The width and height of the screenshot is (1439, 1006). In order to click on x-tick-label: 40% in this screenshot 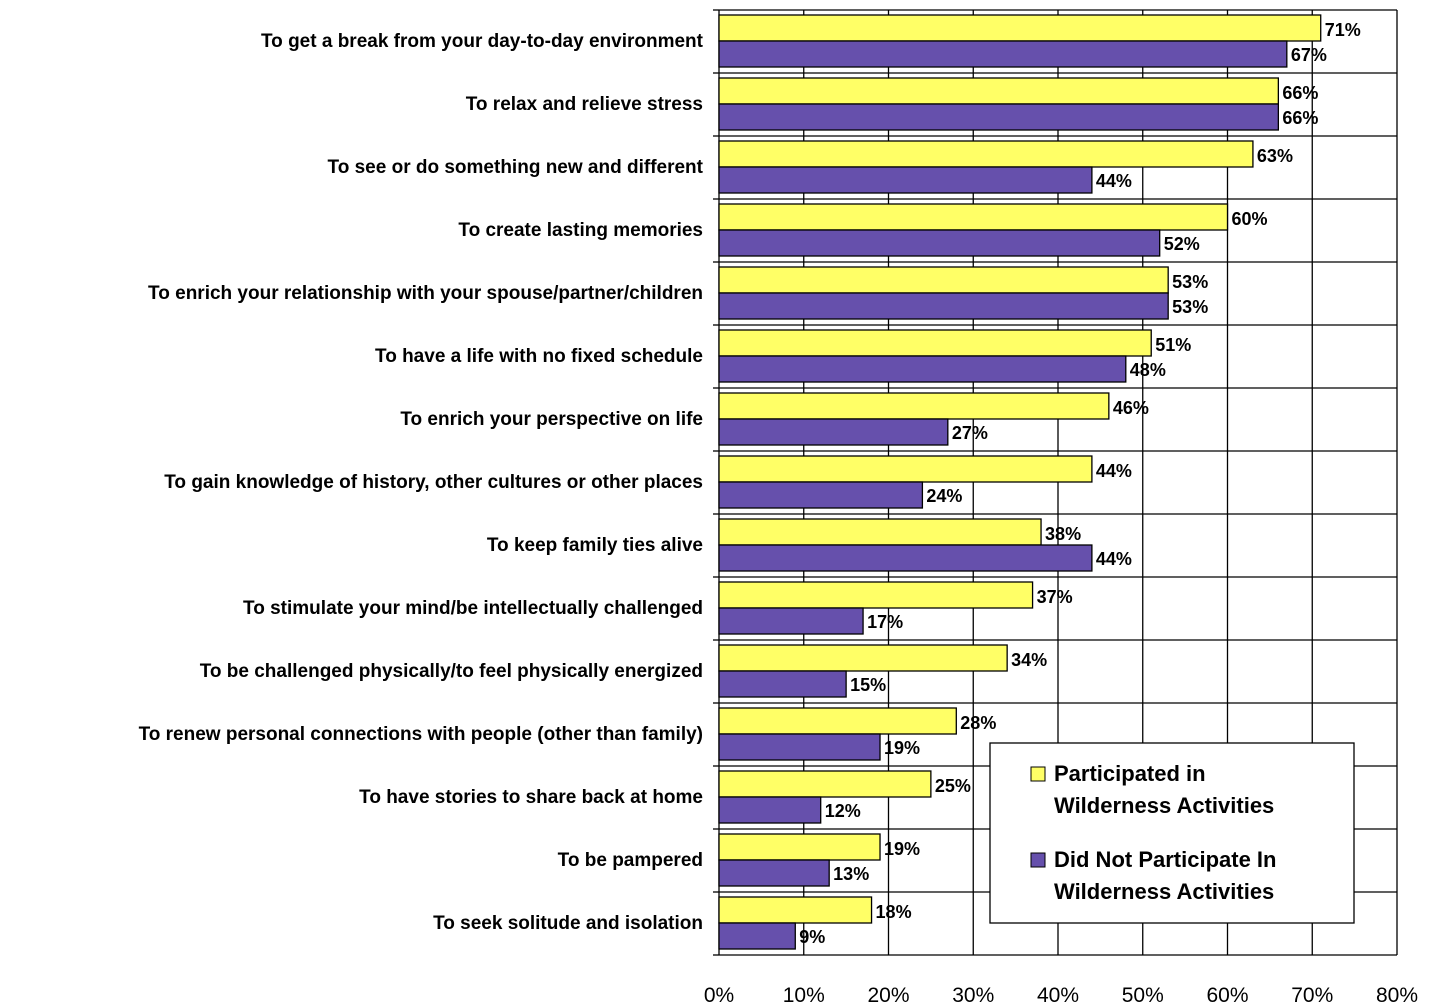, I will do `click(1058, 995)`.